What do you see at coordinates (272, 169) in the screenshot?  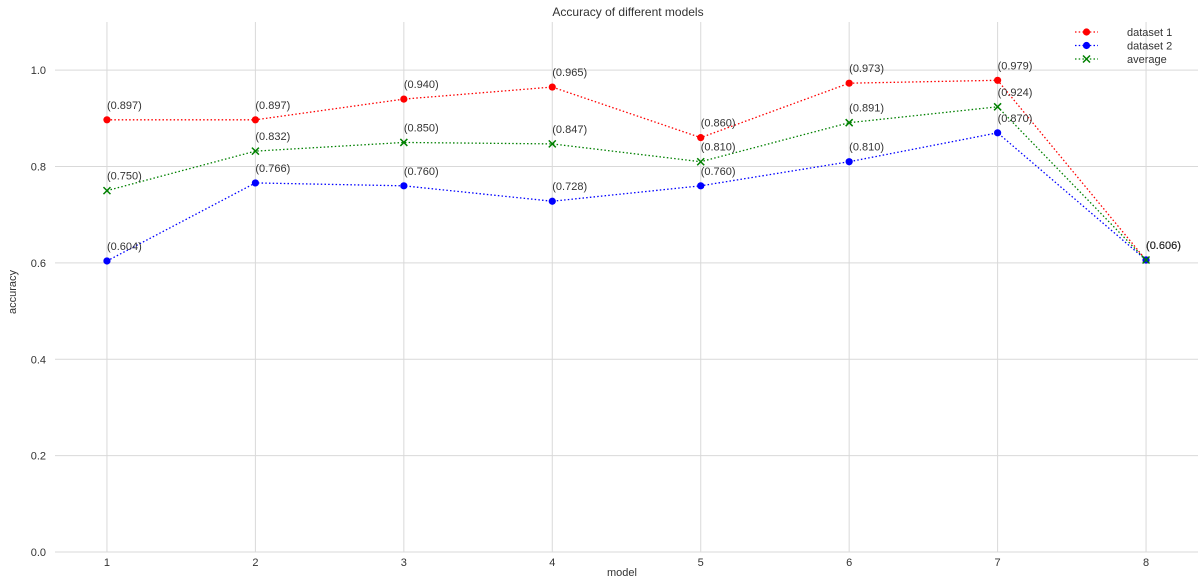 I see `data-label: (0.766)` at bounding box center [272, 169].